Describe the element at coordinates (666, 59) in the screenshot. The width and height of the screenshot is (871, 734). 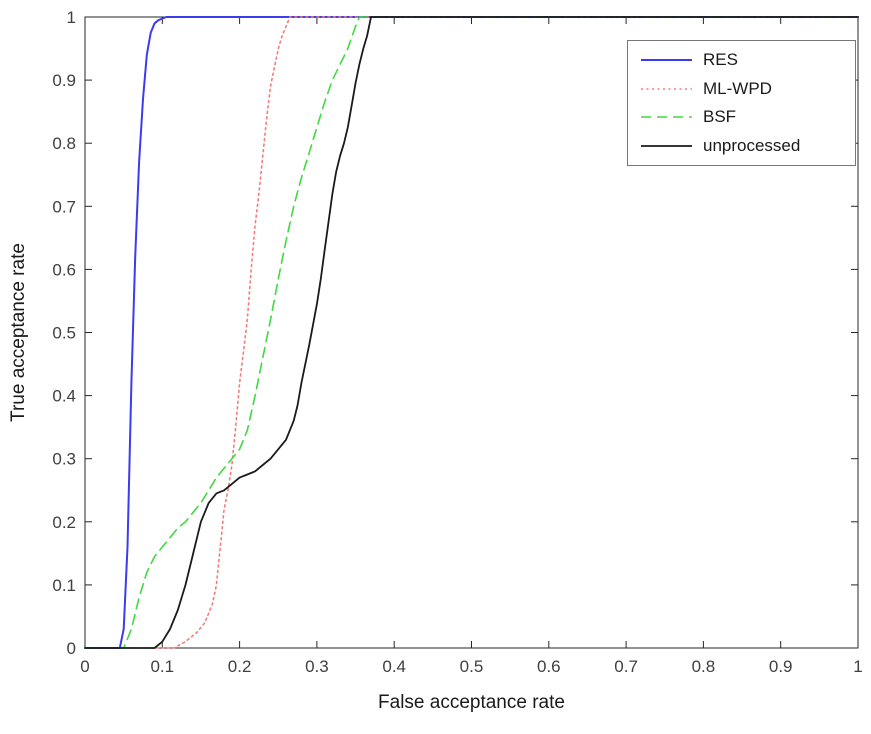
I see `legend-line-sample-res` at that location.